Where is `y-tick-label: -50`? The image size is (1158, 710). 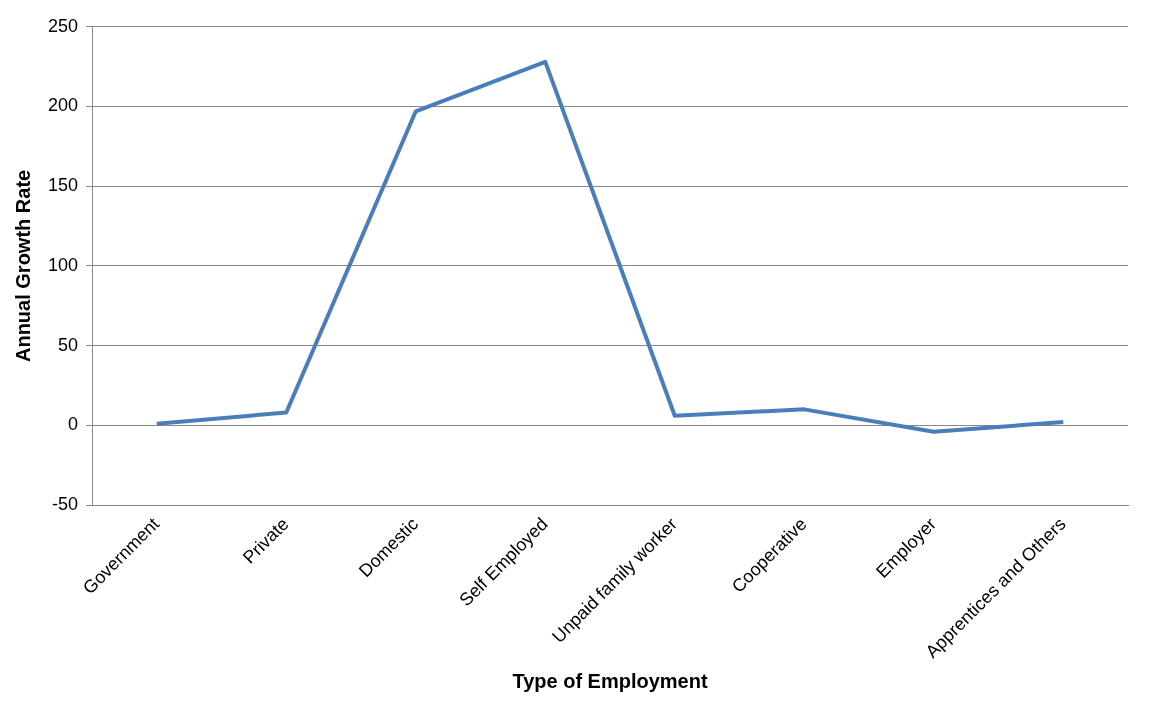
y-tick-label: -50 is located at coordinates (65, 503).